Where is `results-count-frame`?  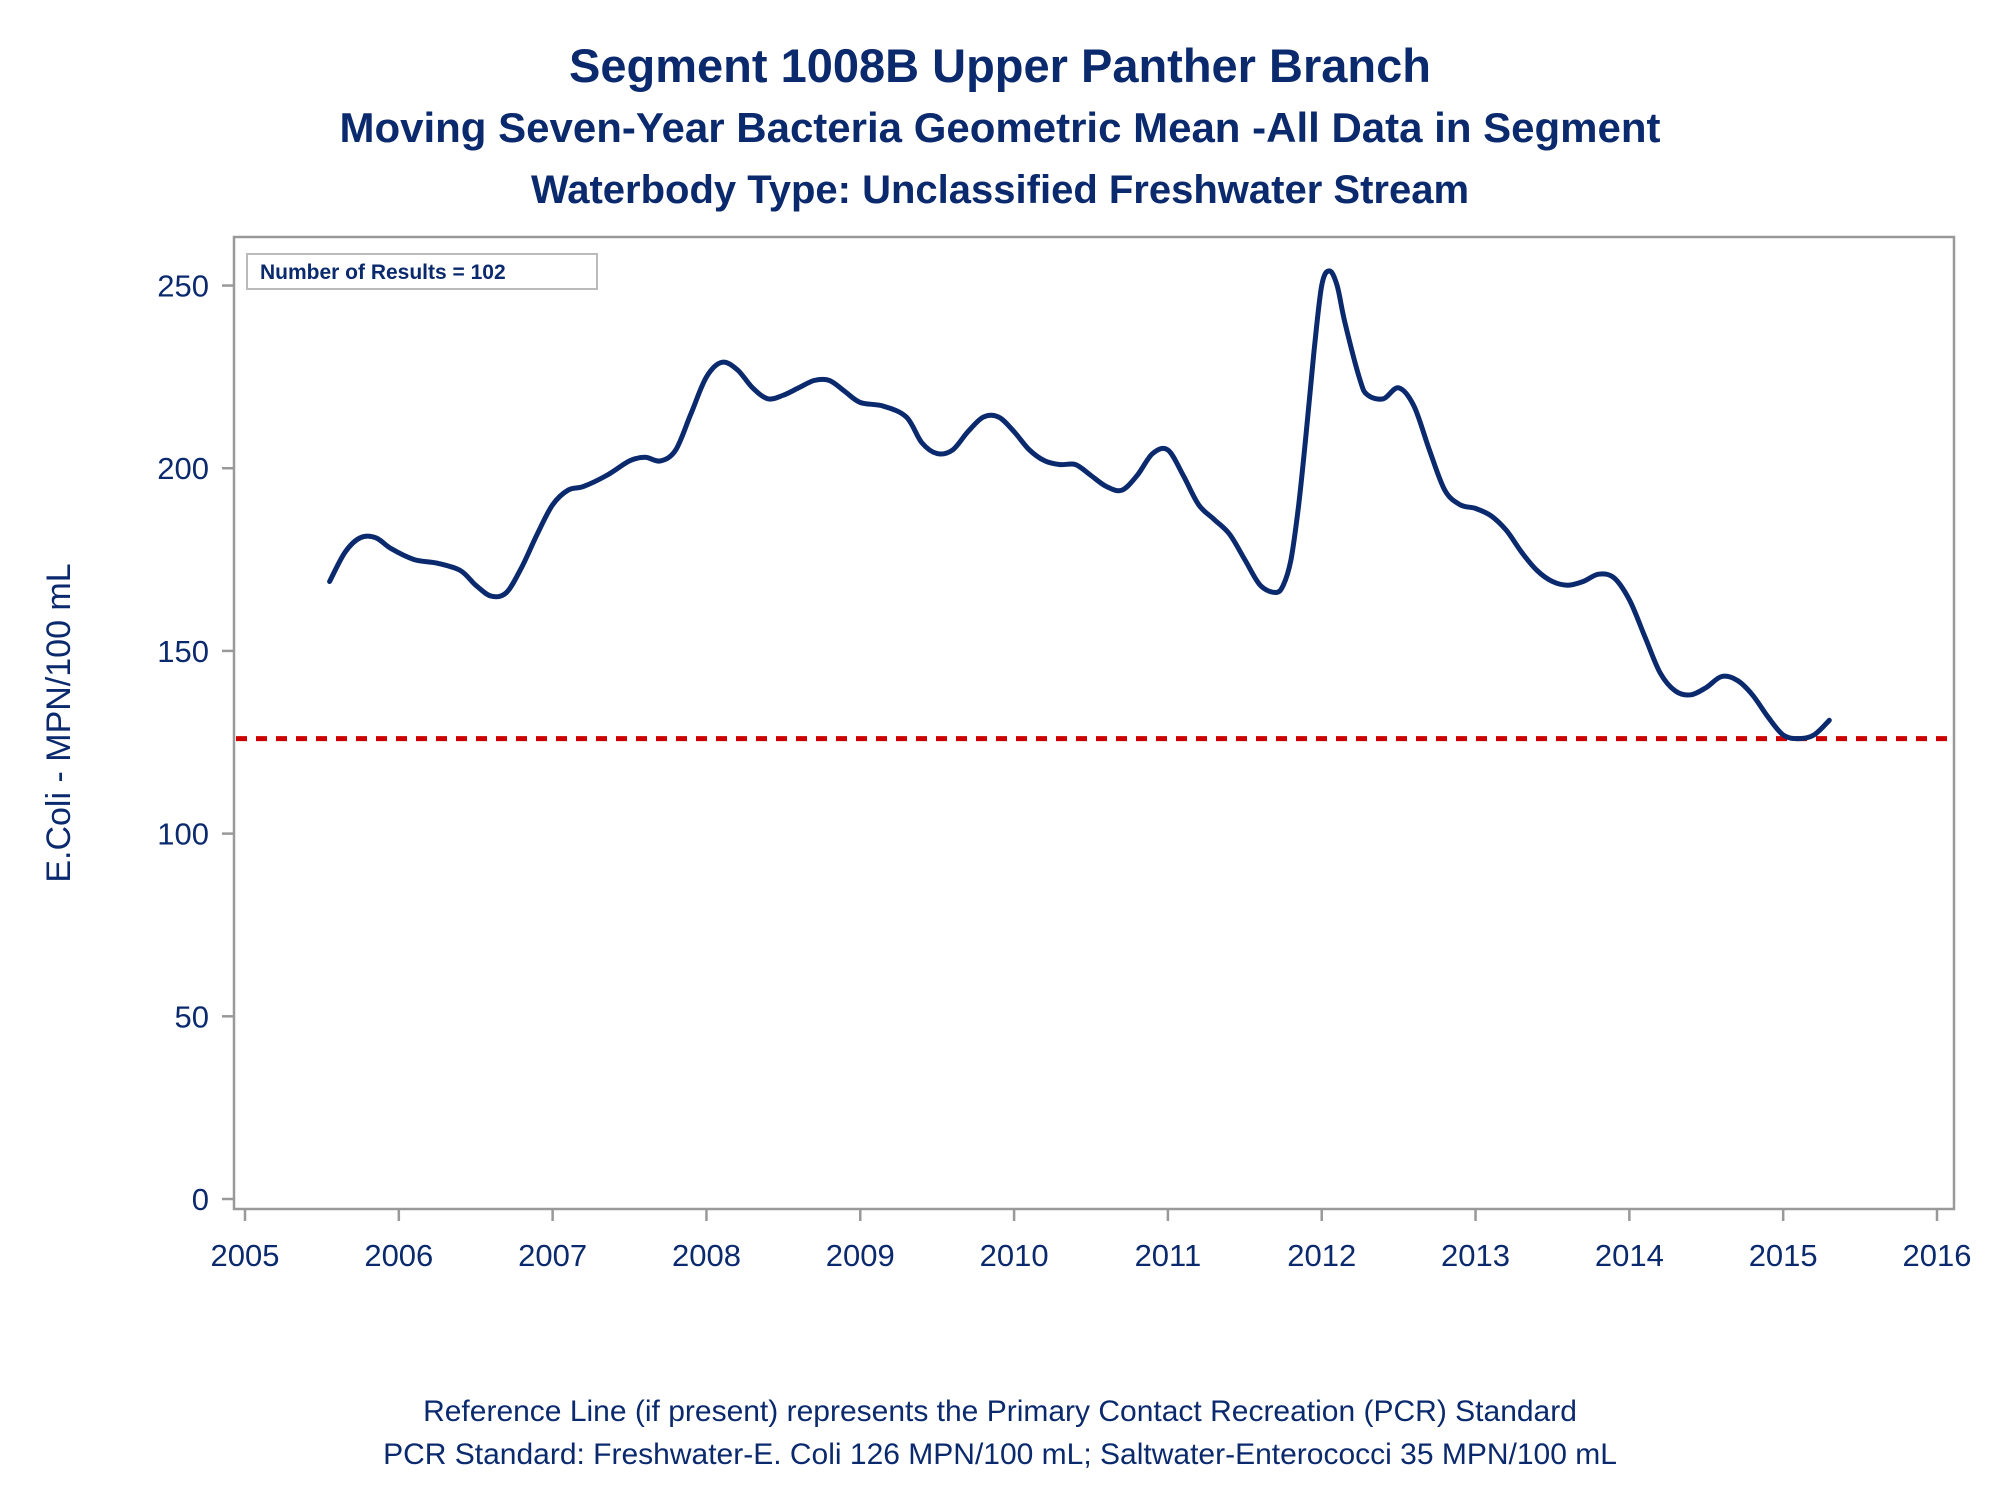
results-count-frame is located at coordinates (422, 271).